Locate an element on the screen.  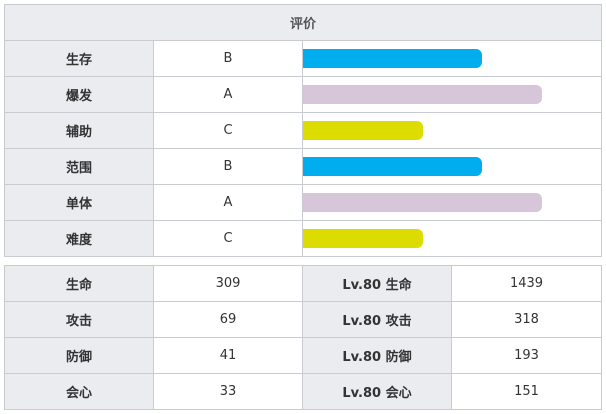
rating-label: 难度 is located at coordinates (79, 238).